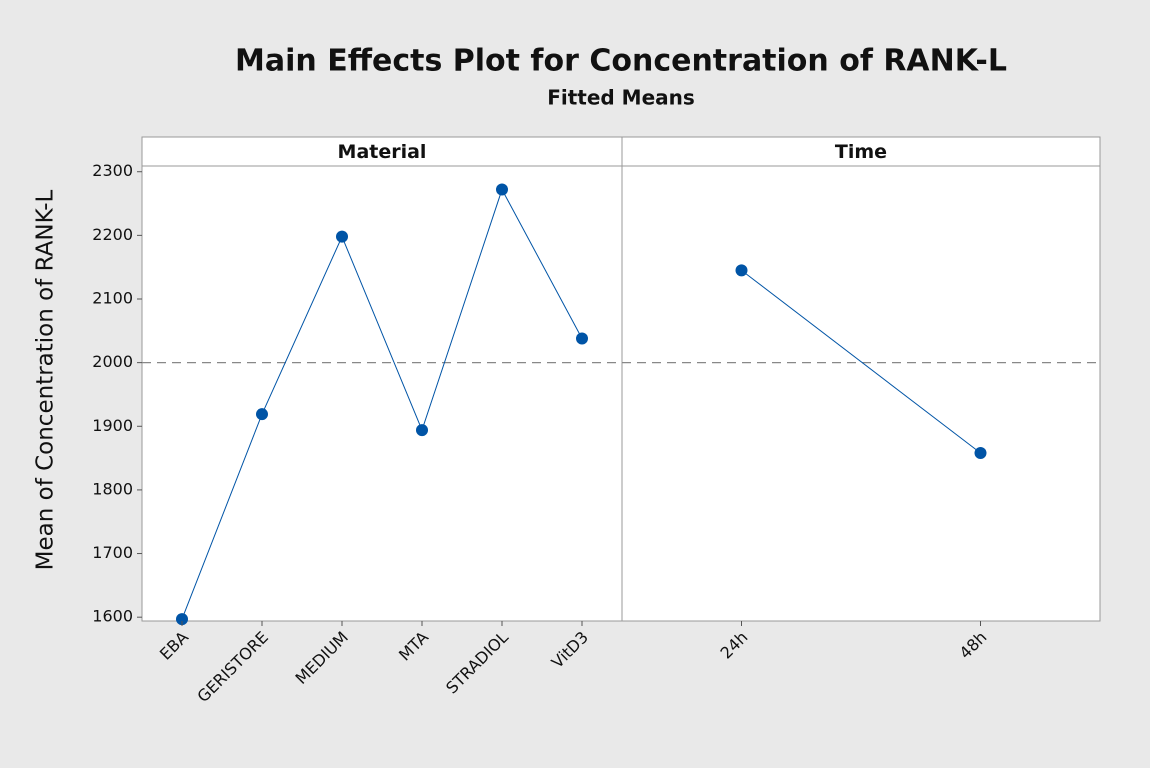 The width and height of the screenshot is (1150, 768). What do you see at coordinates (112, 425) in the screenshot?
I see `y-tick-label: 1900` at bounding box center [112, 425].